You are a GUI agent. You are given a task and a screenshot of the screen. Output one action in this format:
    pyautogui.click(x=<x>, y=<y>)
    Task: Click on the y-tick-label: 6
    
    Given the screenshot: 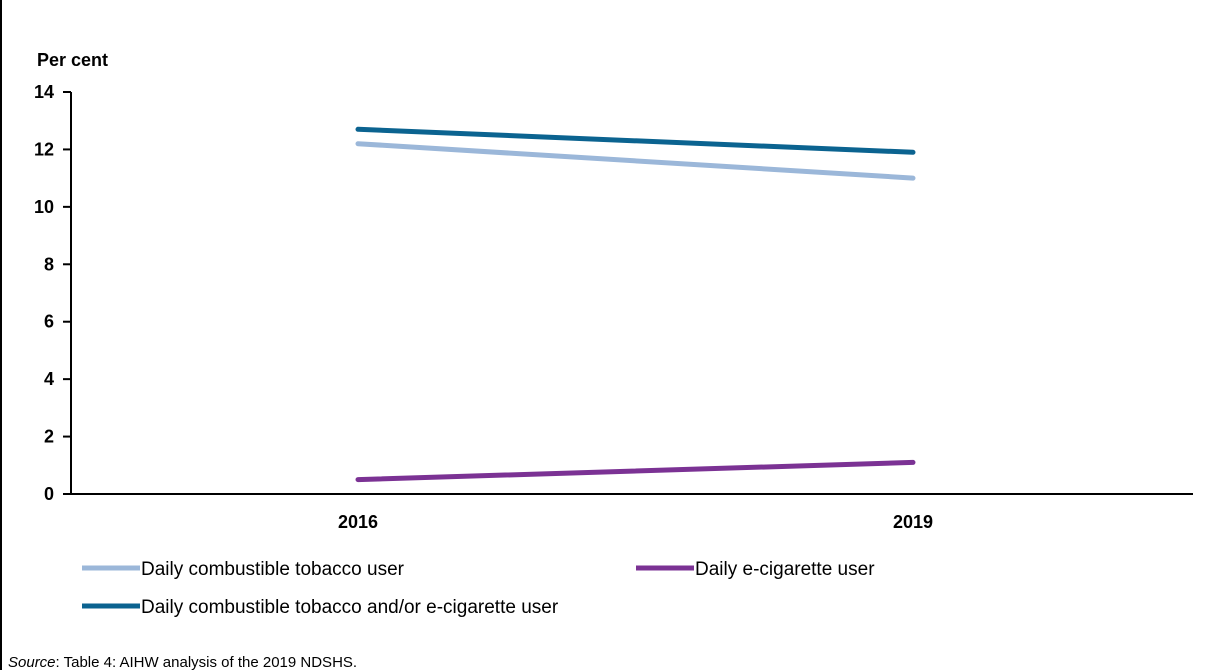 What is the action you would take?
    pyautogui.click(x=49, y=322)
    